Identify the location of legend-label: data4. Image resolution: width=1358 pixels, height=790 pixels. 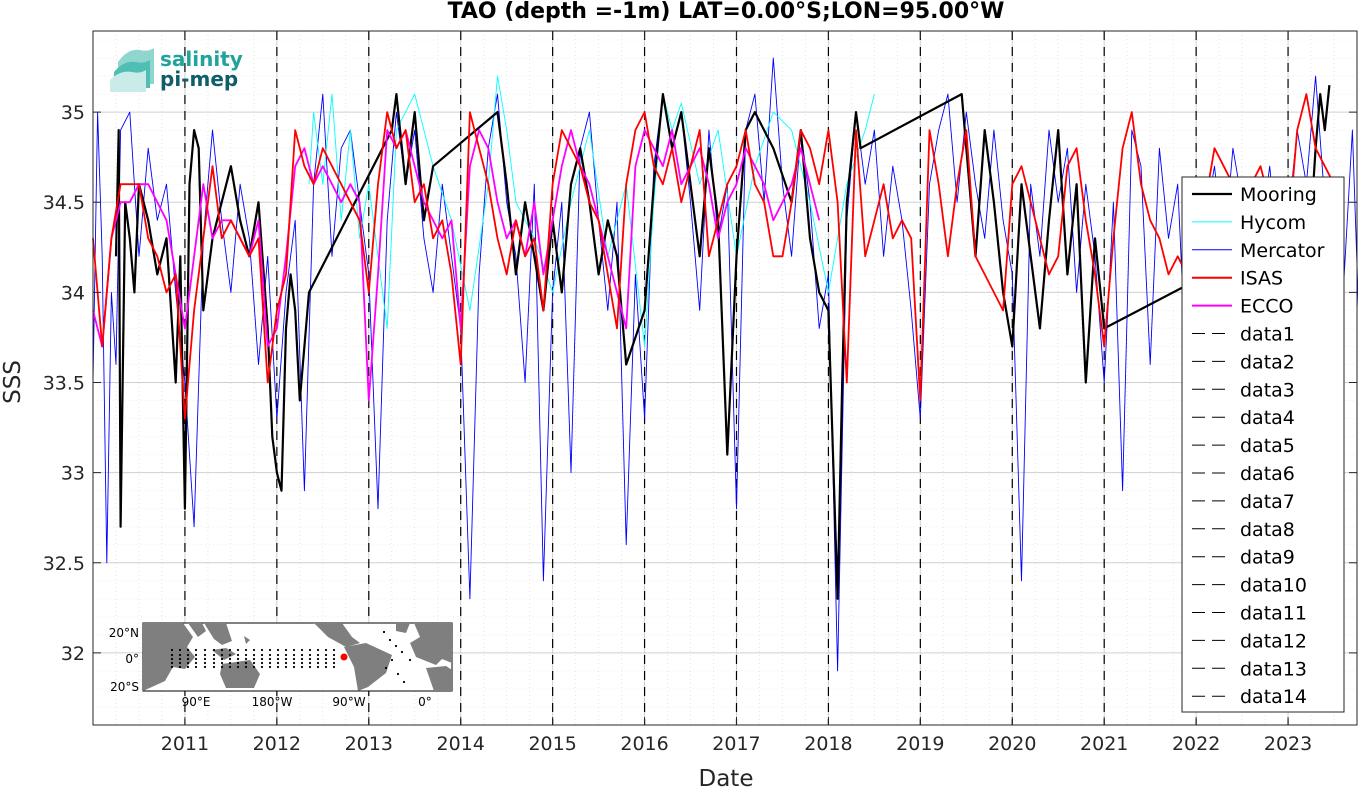
(1267, 418).